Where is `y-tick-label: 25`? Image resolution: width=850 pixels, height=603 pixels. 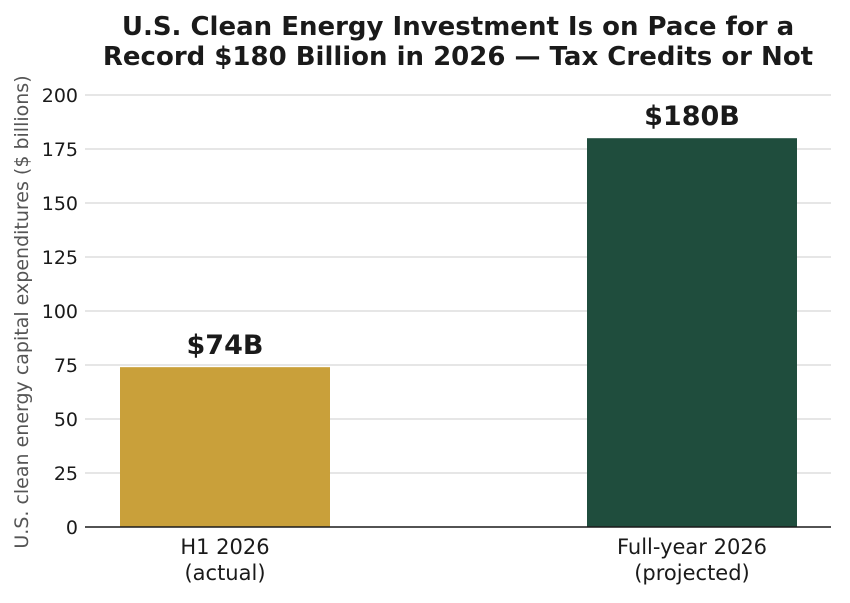
y-tick-label: 25 is located at coordinates (66, 474).